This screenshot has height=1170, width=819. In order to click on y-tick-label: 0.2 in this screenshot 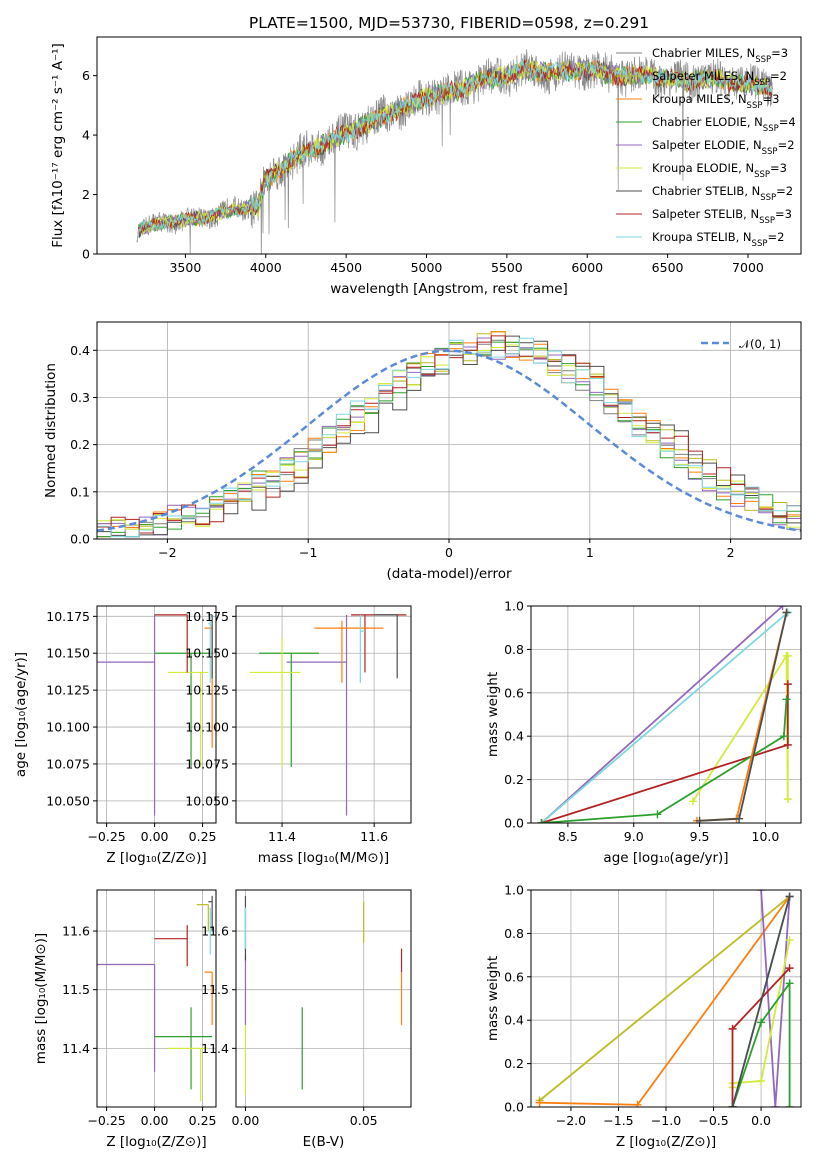, I will do `click(80, 444)`.